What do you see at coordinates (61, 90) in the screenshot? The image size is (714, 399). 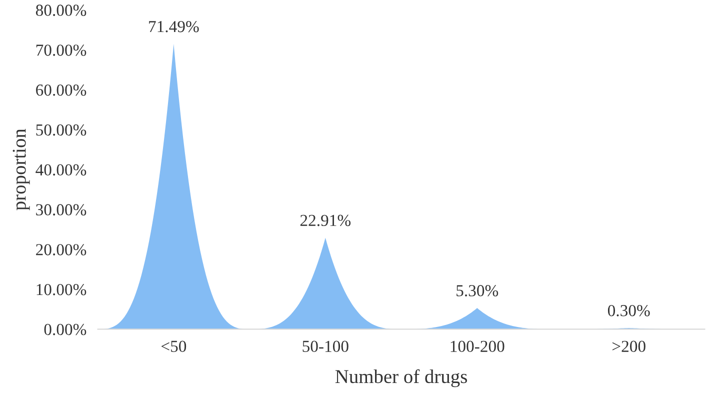 I see `y-tick-label: 60.00%` at bounding box center [61, 90].